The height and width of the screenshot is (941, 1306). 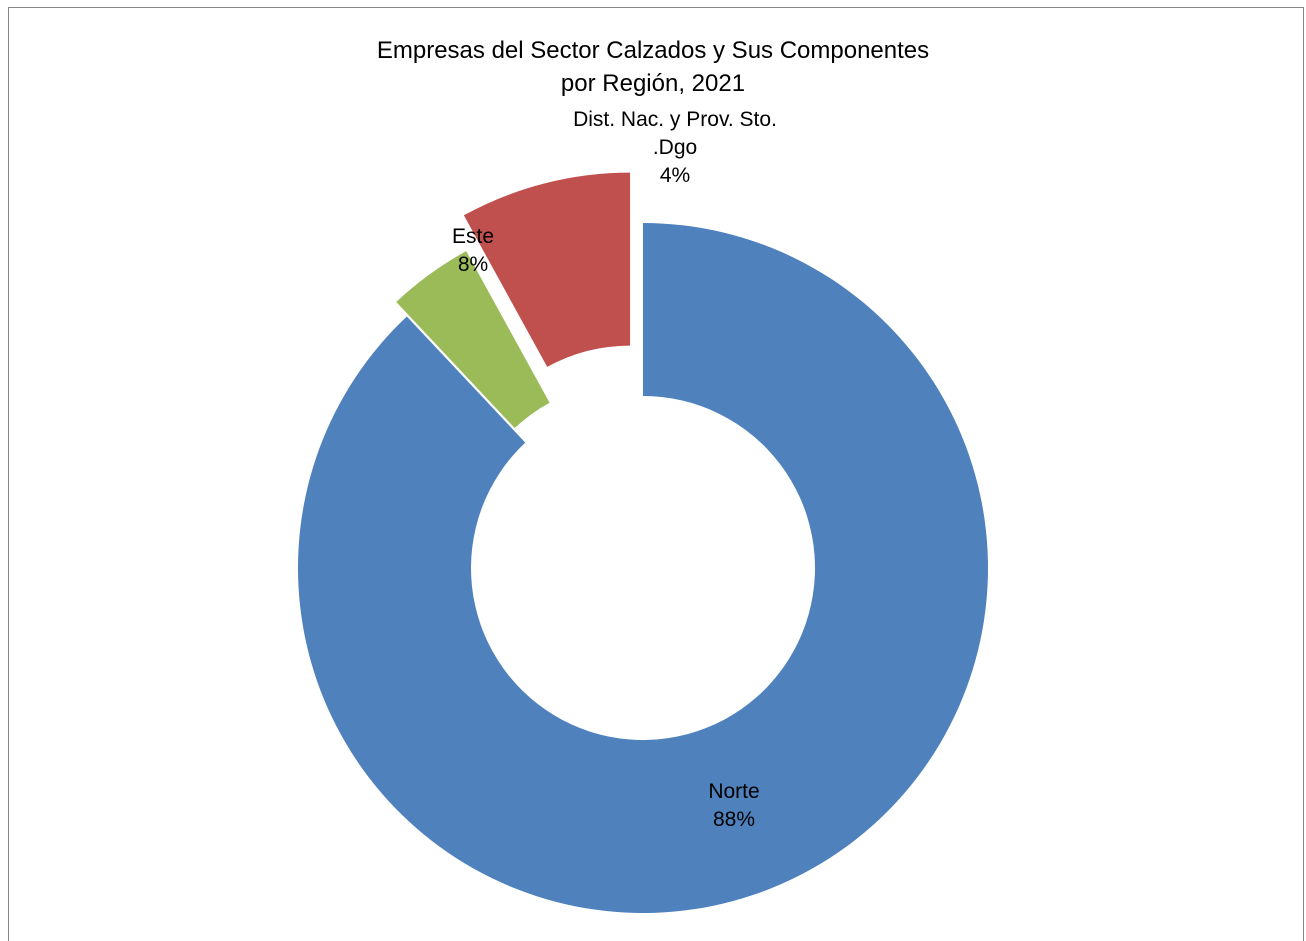 What do you see at coordinates (675, 147) in the screenshot?
I see `slice-label-2: Dist. Nac. y Prov. Sto. .Dgo 4%` at bounding box center [675, 147].